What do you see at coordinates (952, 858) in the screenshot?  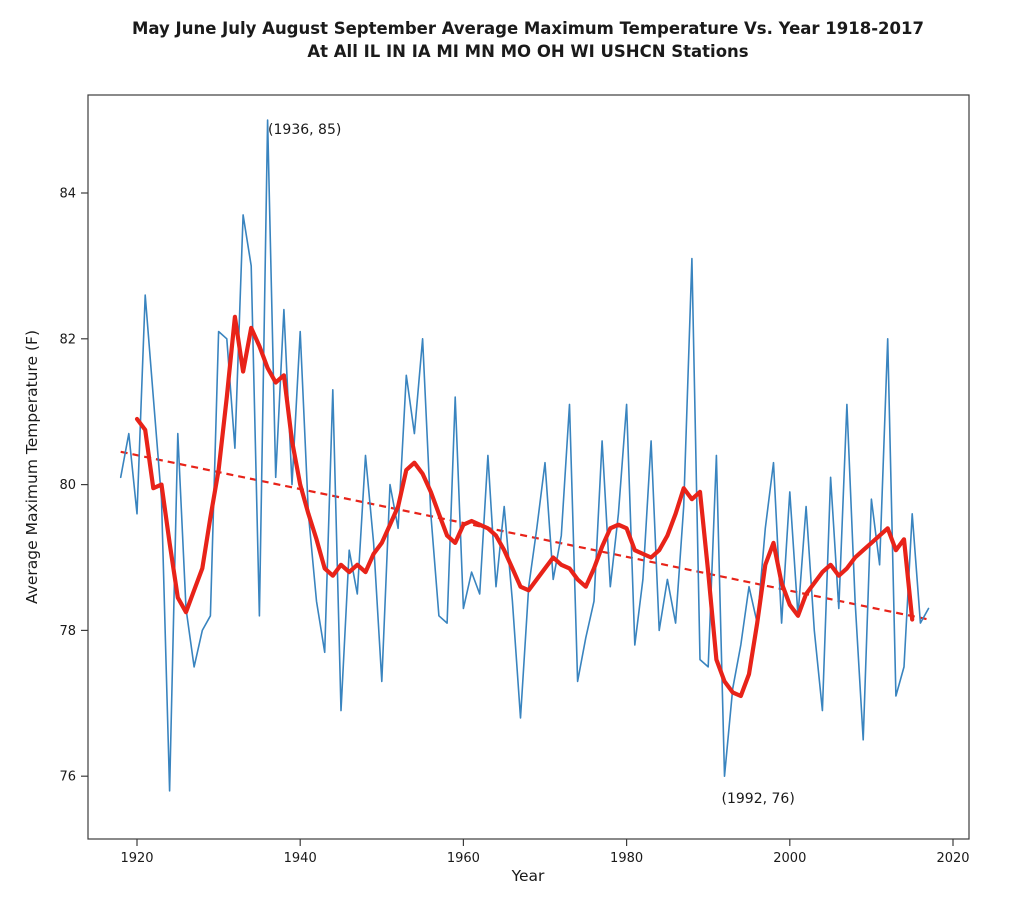 I see `x-tick-label: 2020` at bounding box center [952, 858].